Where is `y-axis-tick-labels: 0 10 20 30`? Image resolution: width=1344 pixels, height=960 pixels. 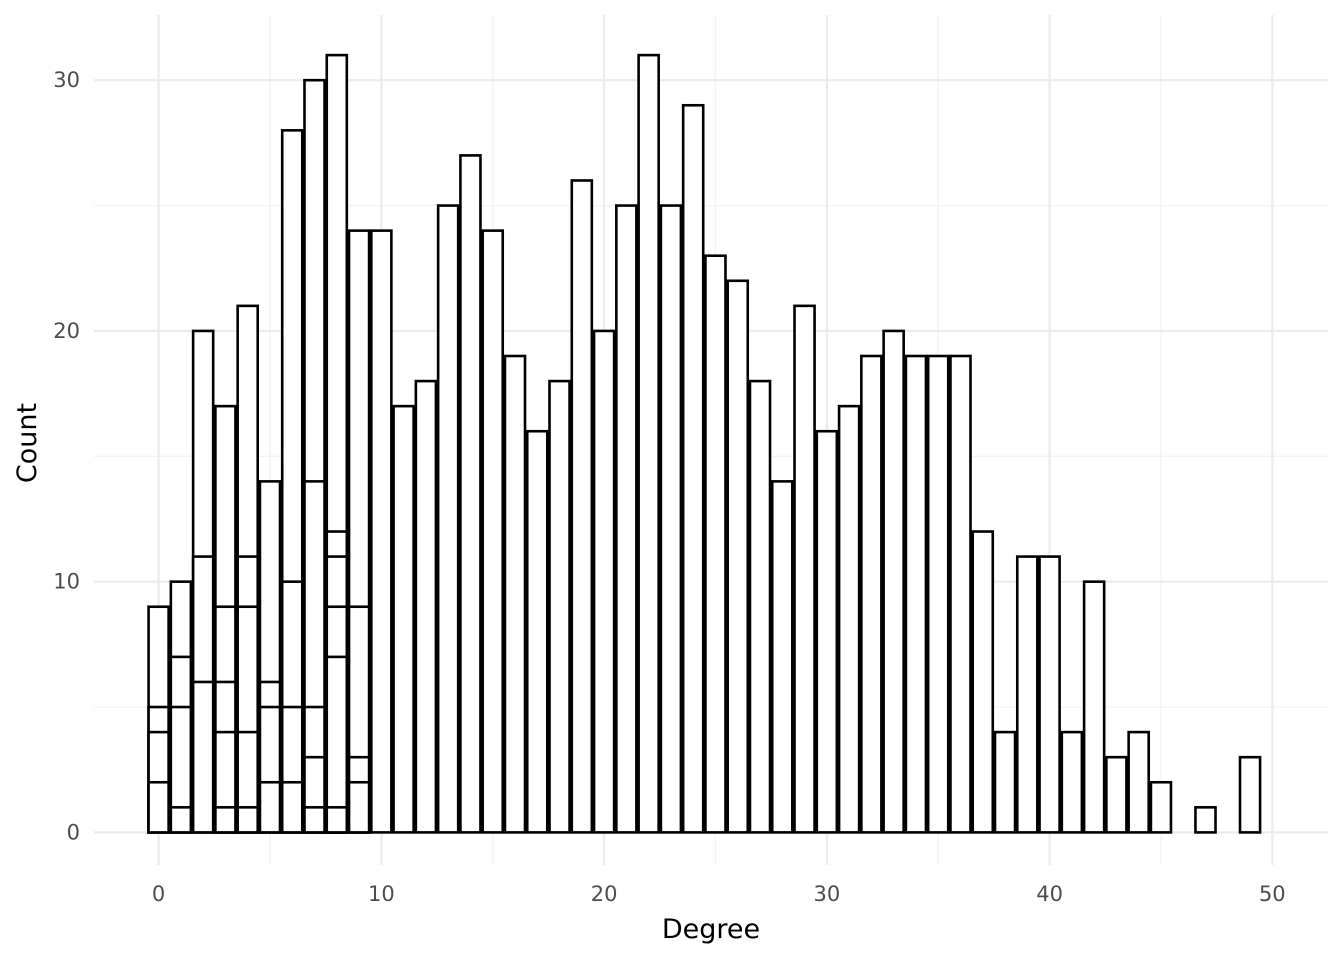
y-axis-tick-labels: 0 10 20 30 is located at coordinates (66, 456).